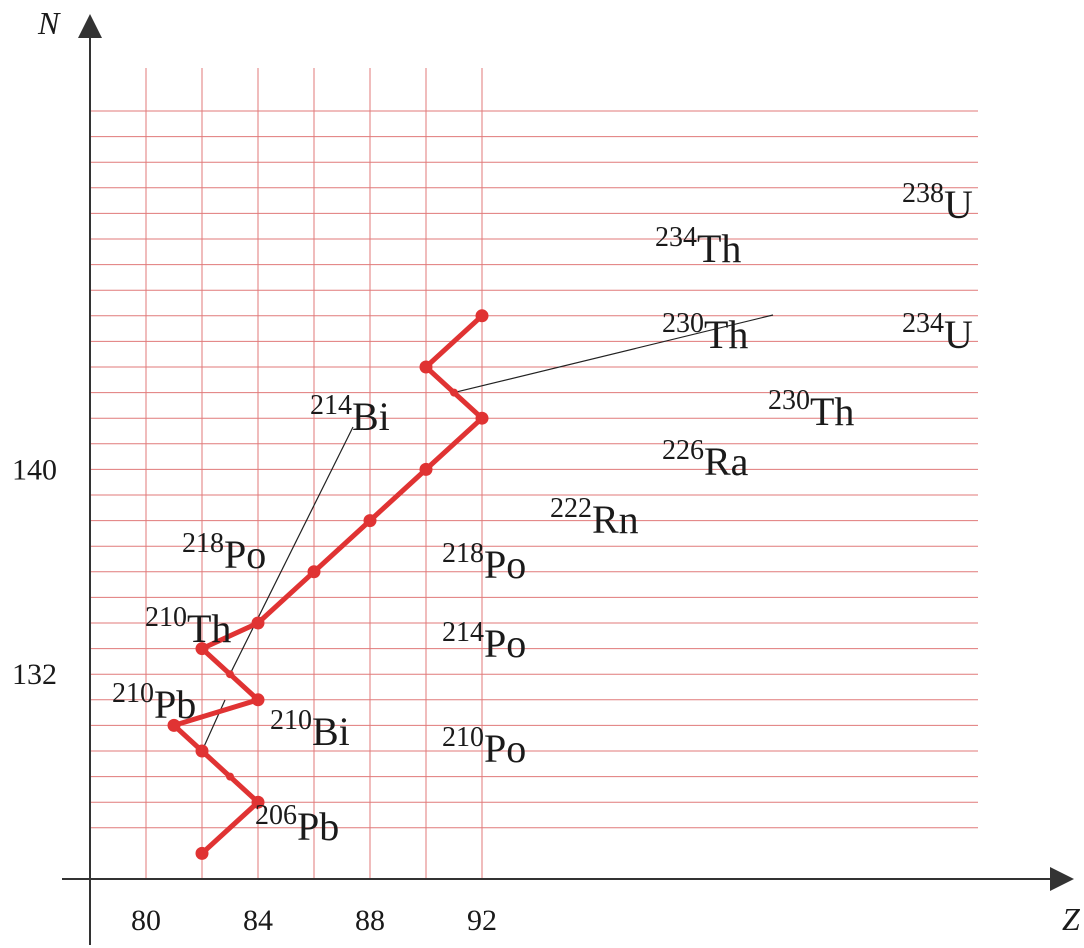 The height and width of the screenshot is (948, 1084). I want to click on x-tick-label: 88, so click(370, 920).